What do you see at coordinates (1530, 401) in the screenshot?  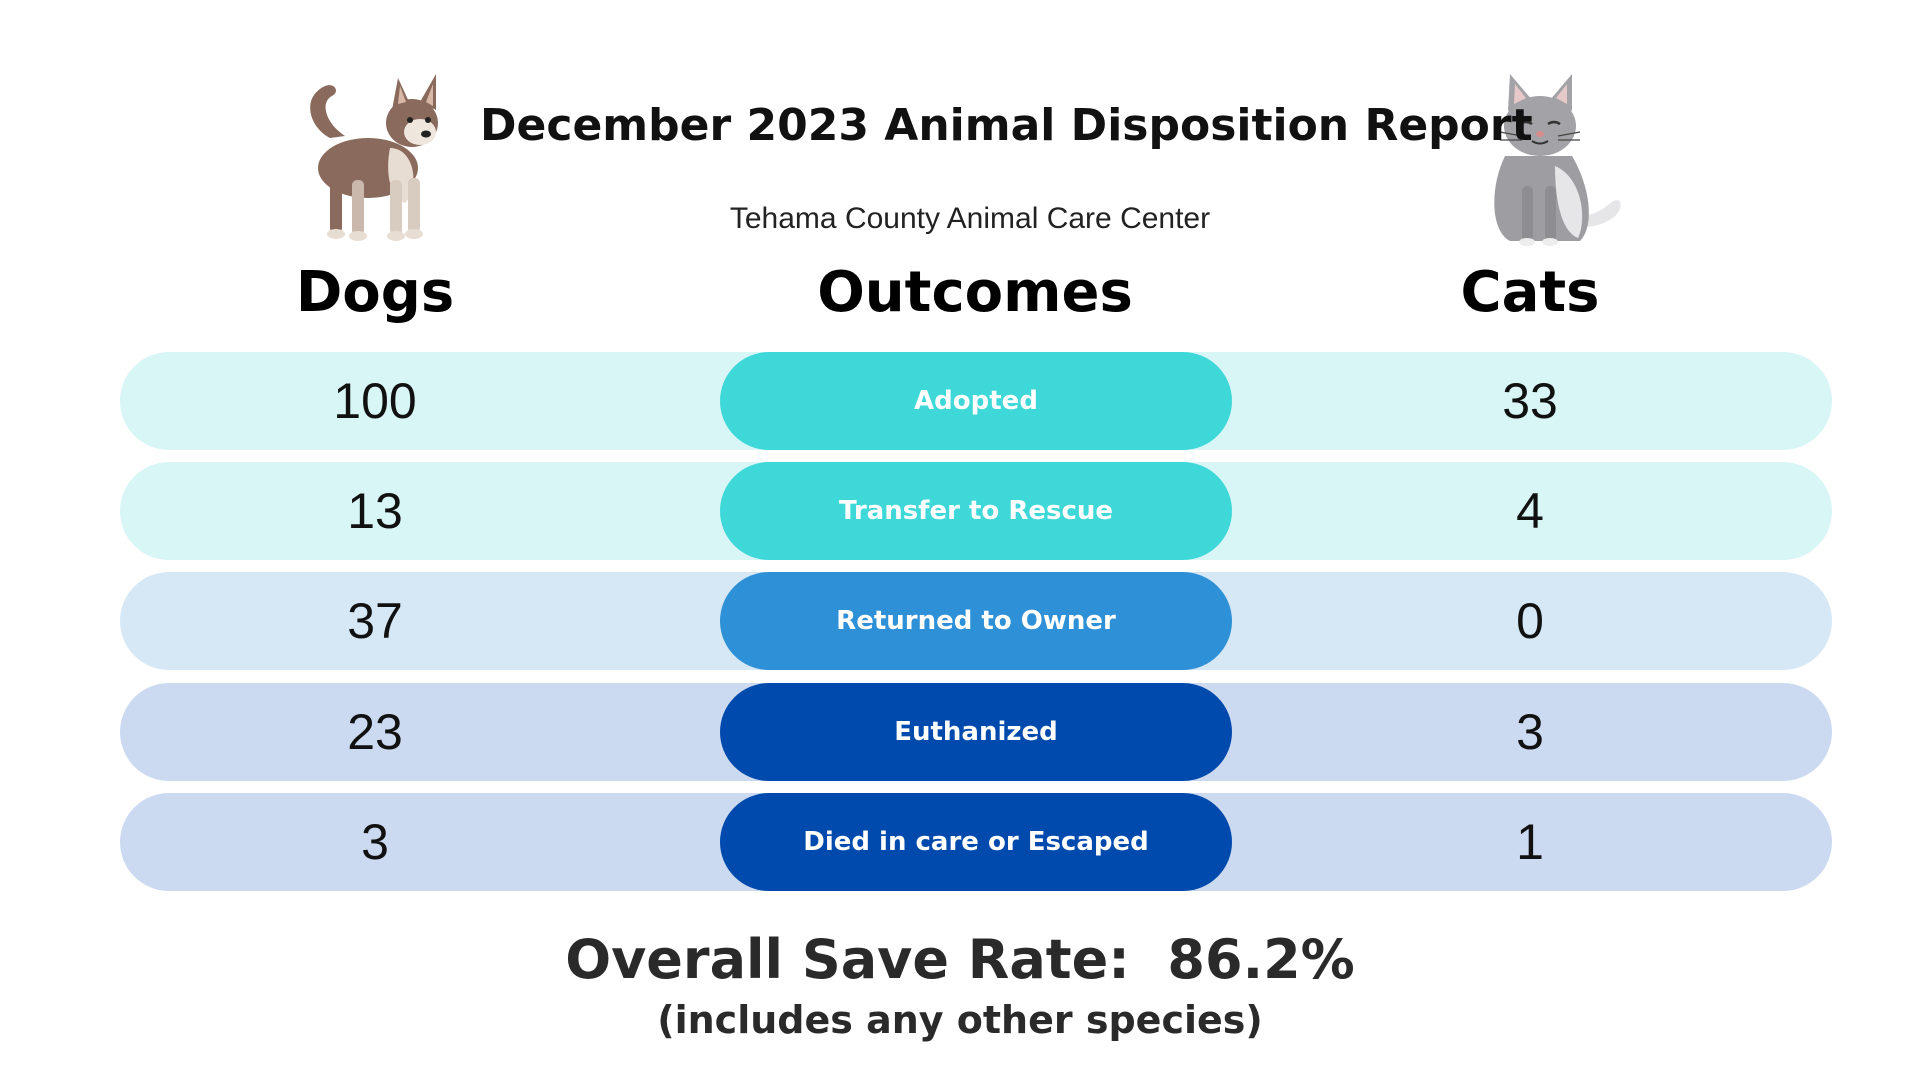 I see `cats-count: 33` at bounding box center [1530, 401].